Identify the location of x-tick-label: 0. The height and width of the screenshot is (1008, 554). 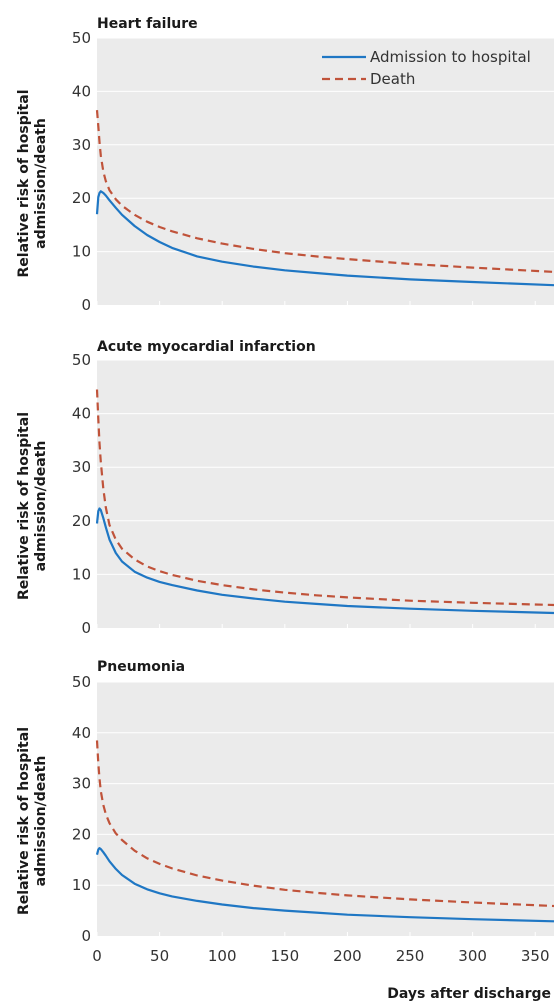
(97, 956).